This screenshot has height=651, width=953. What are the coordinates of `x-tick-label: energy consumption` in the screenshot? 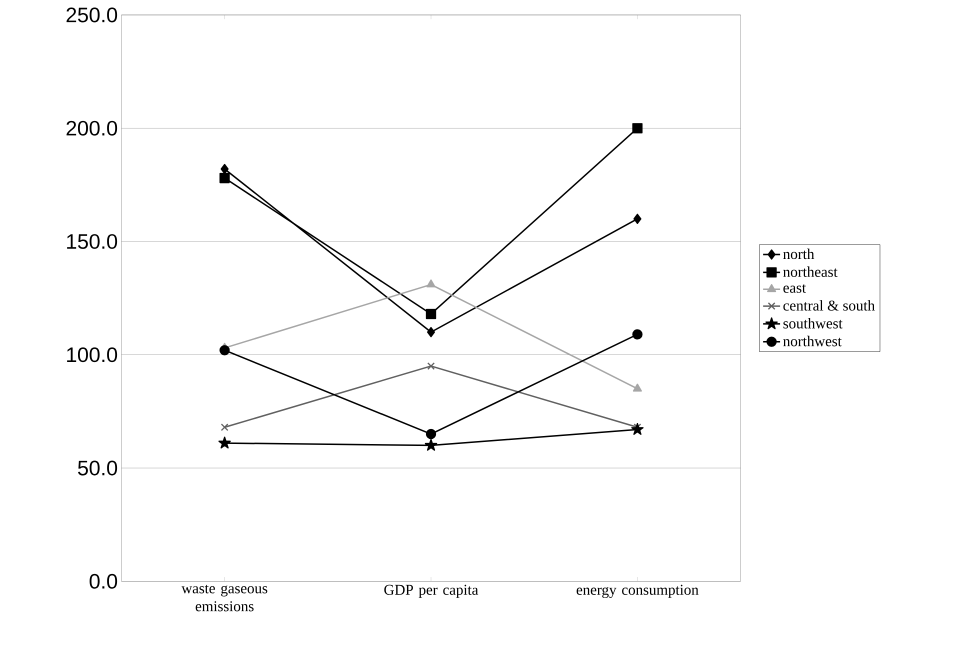 It's located at (637, 591).